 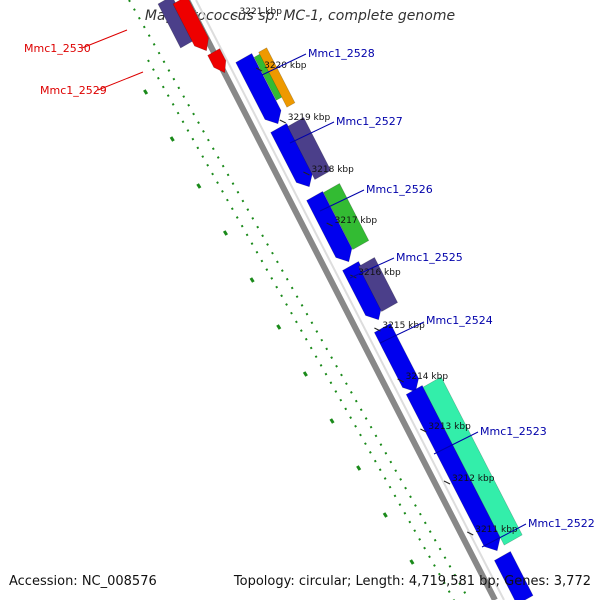 What do you see at coordinates (449, 427) in the screenshot?
I see `tick-label: 3213 kbp` at bounding box center [449, 427].